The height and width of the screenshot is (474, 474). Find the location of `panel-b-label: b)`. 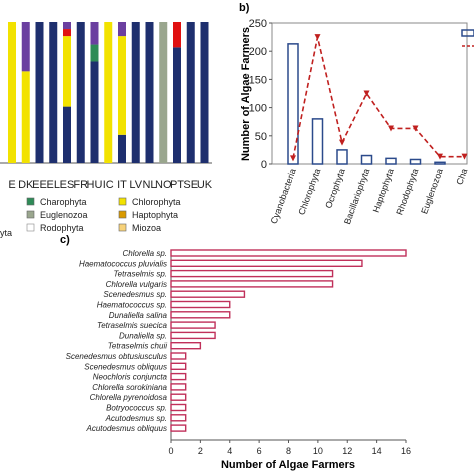

panel-b-label: b) is located at coordinates (244, 8).